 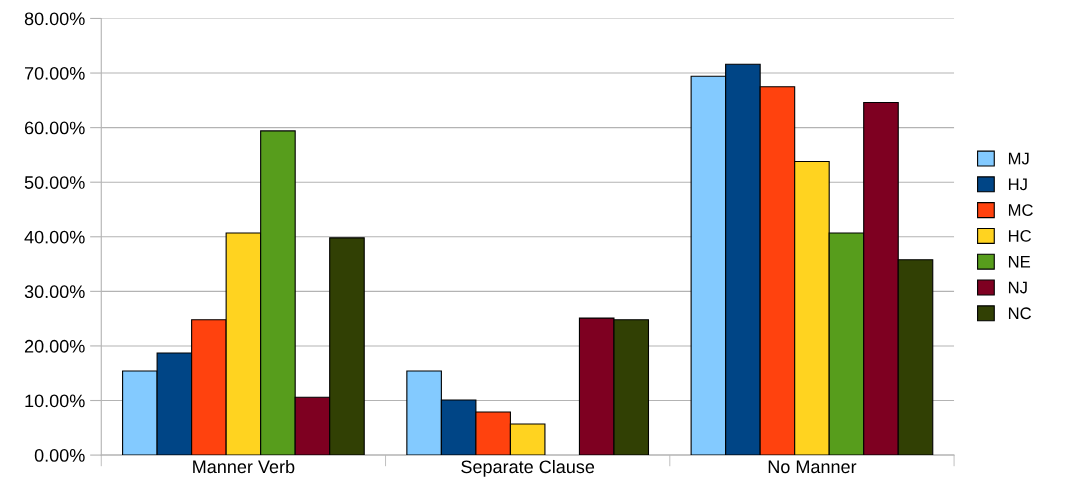 I want to click on y-tick-label: 10.00%, so click(x=55, y=401).